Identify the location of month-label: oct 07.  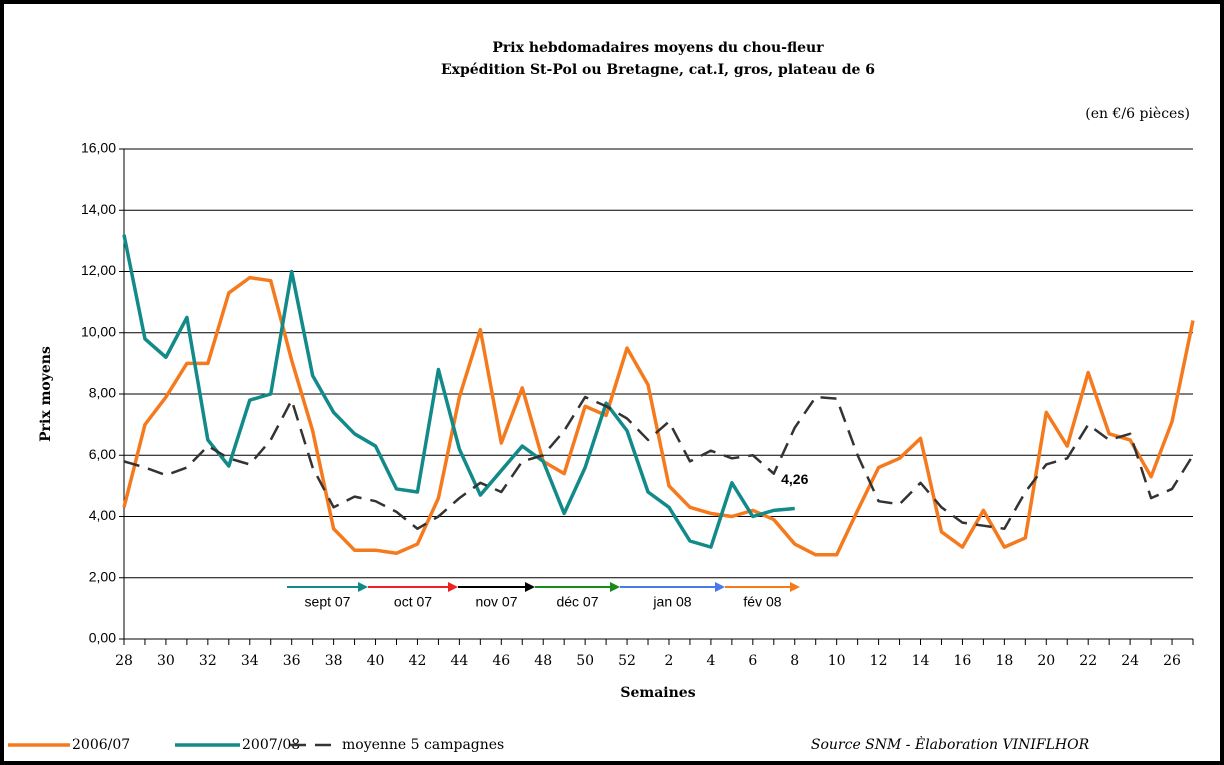
(413, 602).